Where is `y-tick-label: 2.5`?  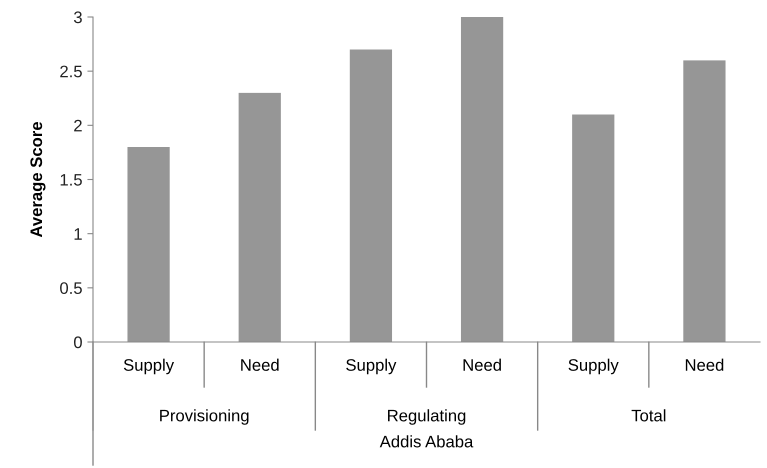 y-tick-label: 2.5 is located at coordinates (71, 72).